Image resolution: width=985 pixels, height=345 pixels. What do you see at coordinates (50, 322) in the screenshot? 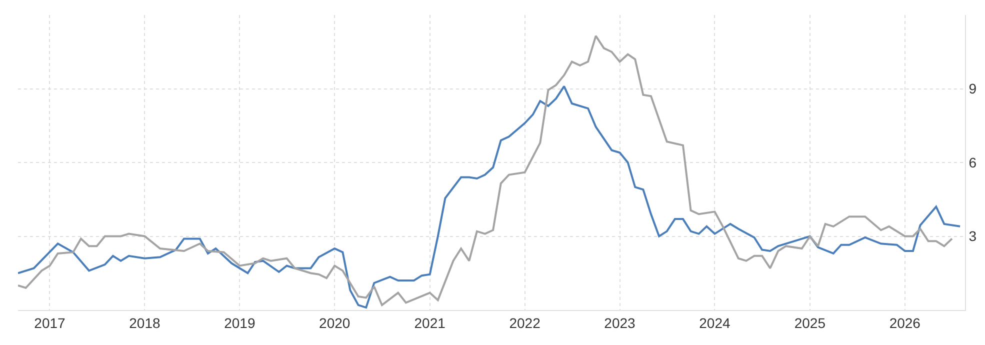
I see `x-tick-label: 2017` at bounding box center [50, 322].